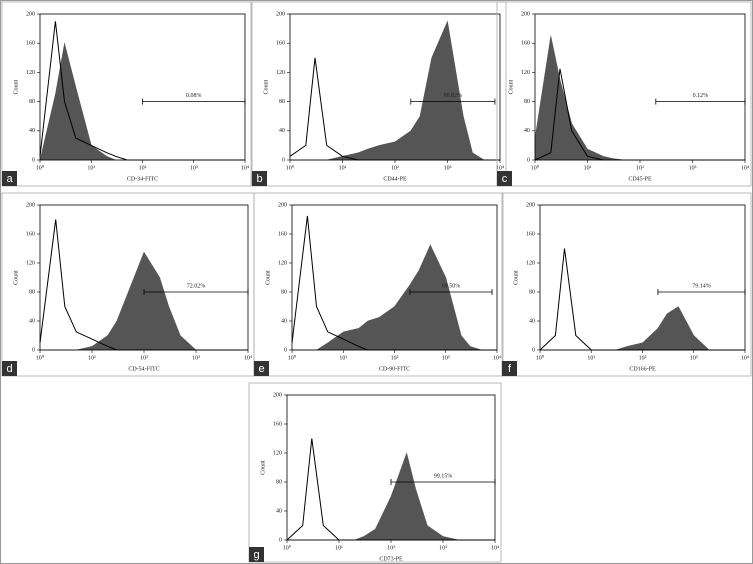 This screenshot has height=564, width=753. Describe the element at coordinates (443, 476) in the screenshot. I see `gate-label: 99.15%` at that location.